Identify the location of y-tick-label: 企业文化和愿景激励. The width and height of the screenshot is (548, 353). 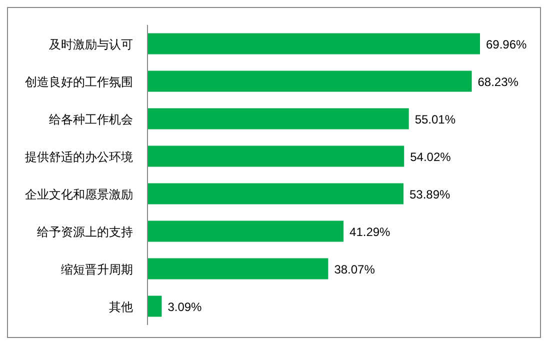
(79, 194).